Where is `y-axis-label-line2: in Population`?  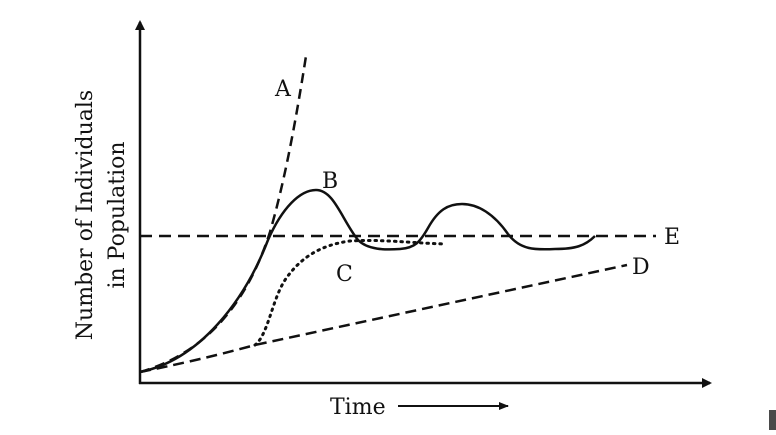 y-axis-label-line2: in Population is located at coordinates (117, 214).